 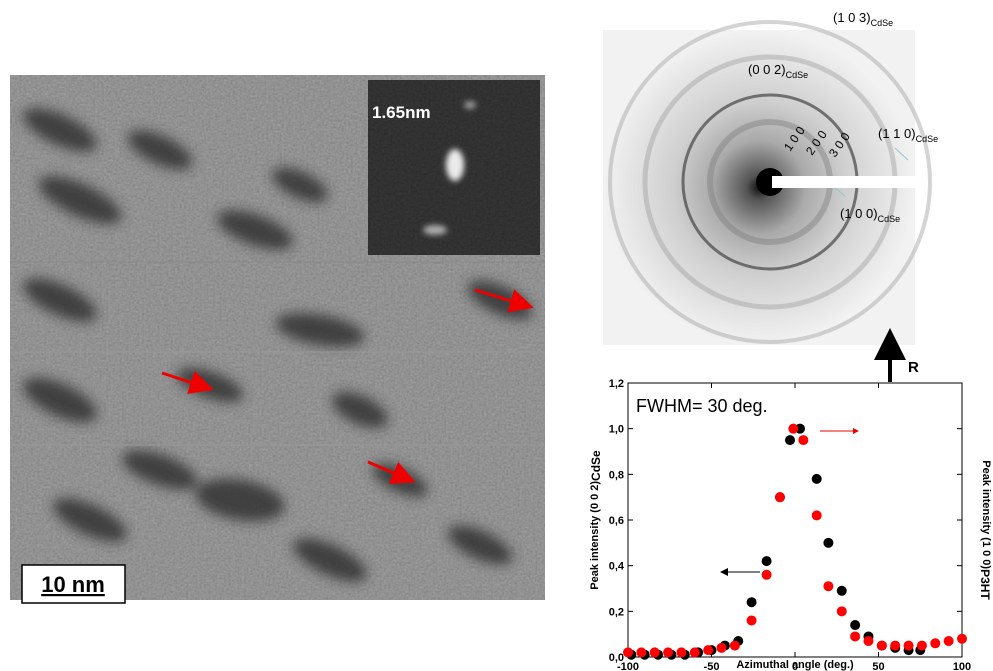 I want to click on r-label: R, so click(x=913, y=367).